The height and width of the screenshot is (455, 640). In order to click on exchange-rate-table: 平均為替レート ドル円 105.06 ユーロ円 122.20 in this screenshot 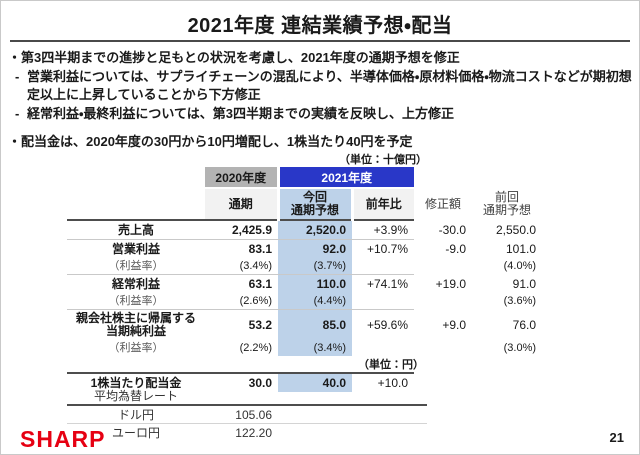, I will do `click(247, 414)`.